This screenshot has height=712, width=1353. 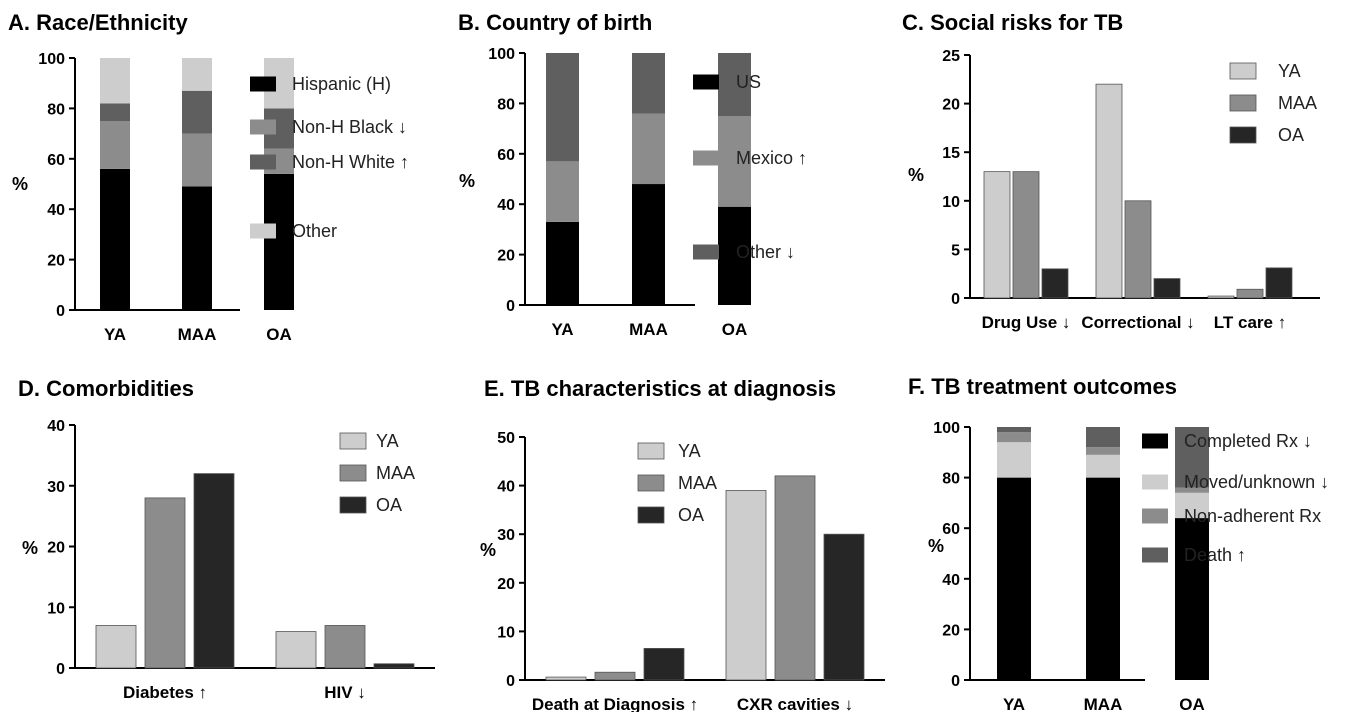 I want to click on y-tick-label: 50, so click(x=506, y=438).